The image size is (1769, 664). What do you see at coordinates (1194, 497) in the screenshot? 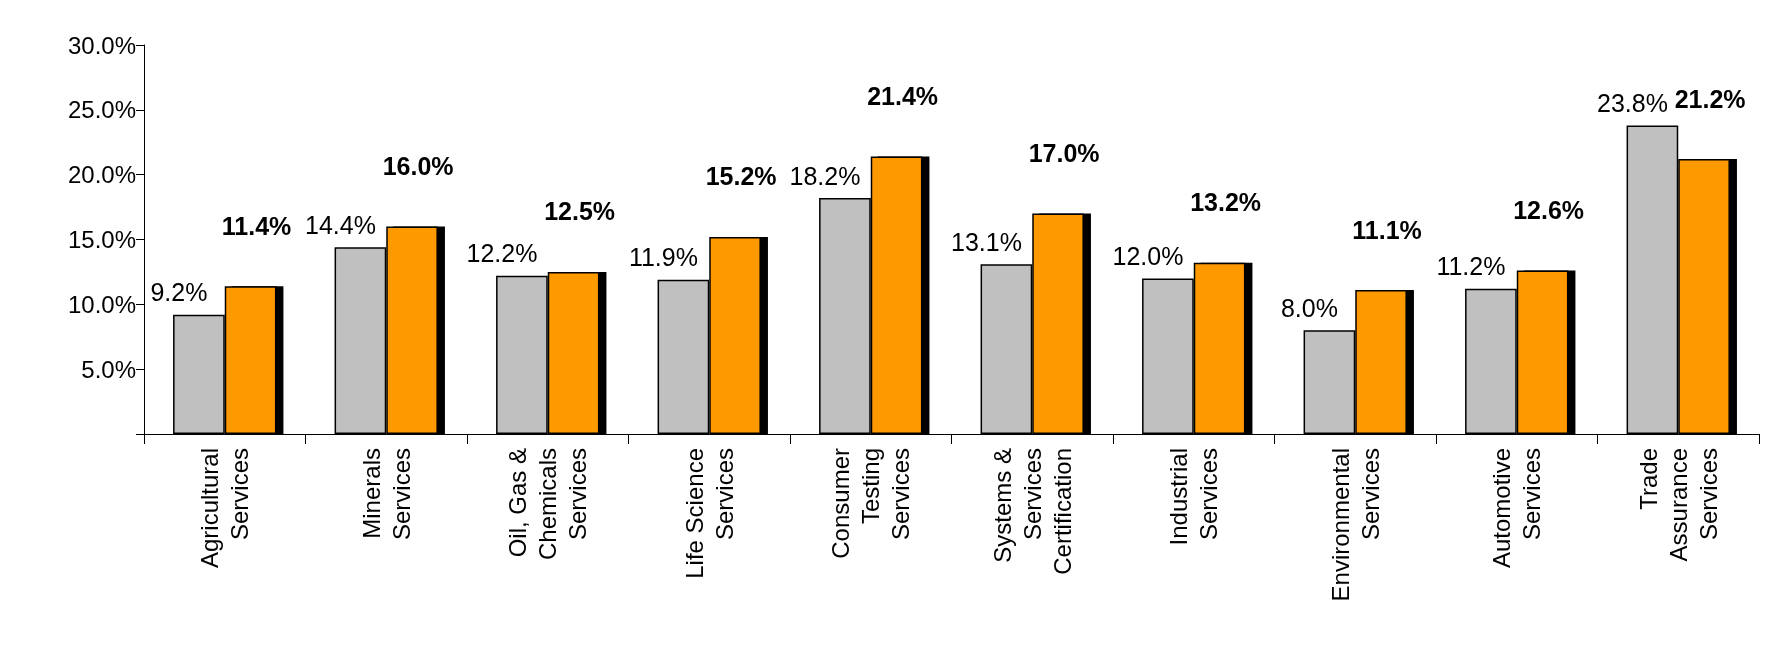
I see `x-tick-label: Industrial Services` at bounding box center [1194, 497].